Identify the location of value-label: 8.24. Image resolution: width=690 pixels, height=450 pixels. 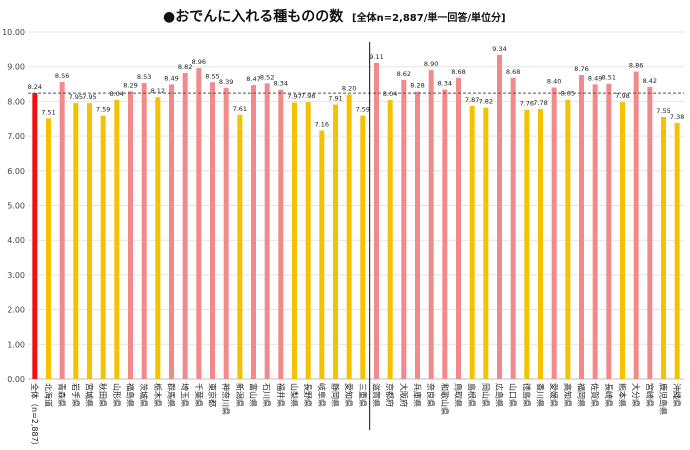
(35, 87).